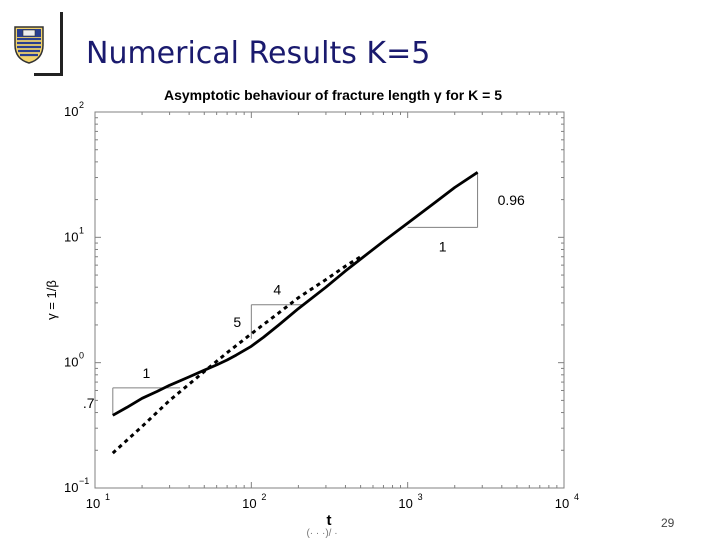 Image resolution: width=720 pixels, height=540 pixels. What do you see at coordinates (576, 497) in the screenshot?
I see `x-tick-label-exponent: 4` at bounding box center [576, 497].